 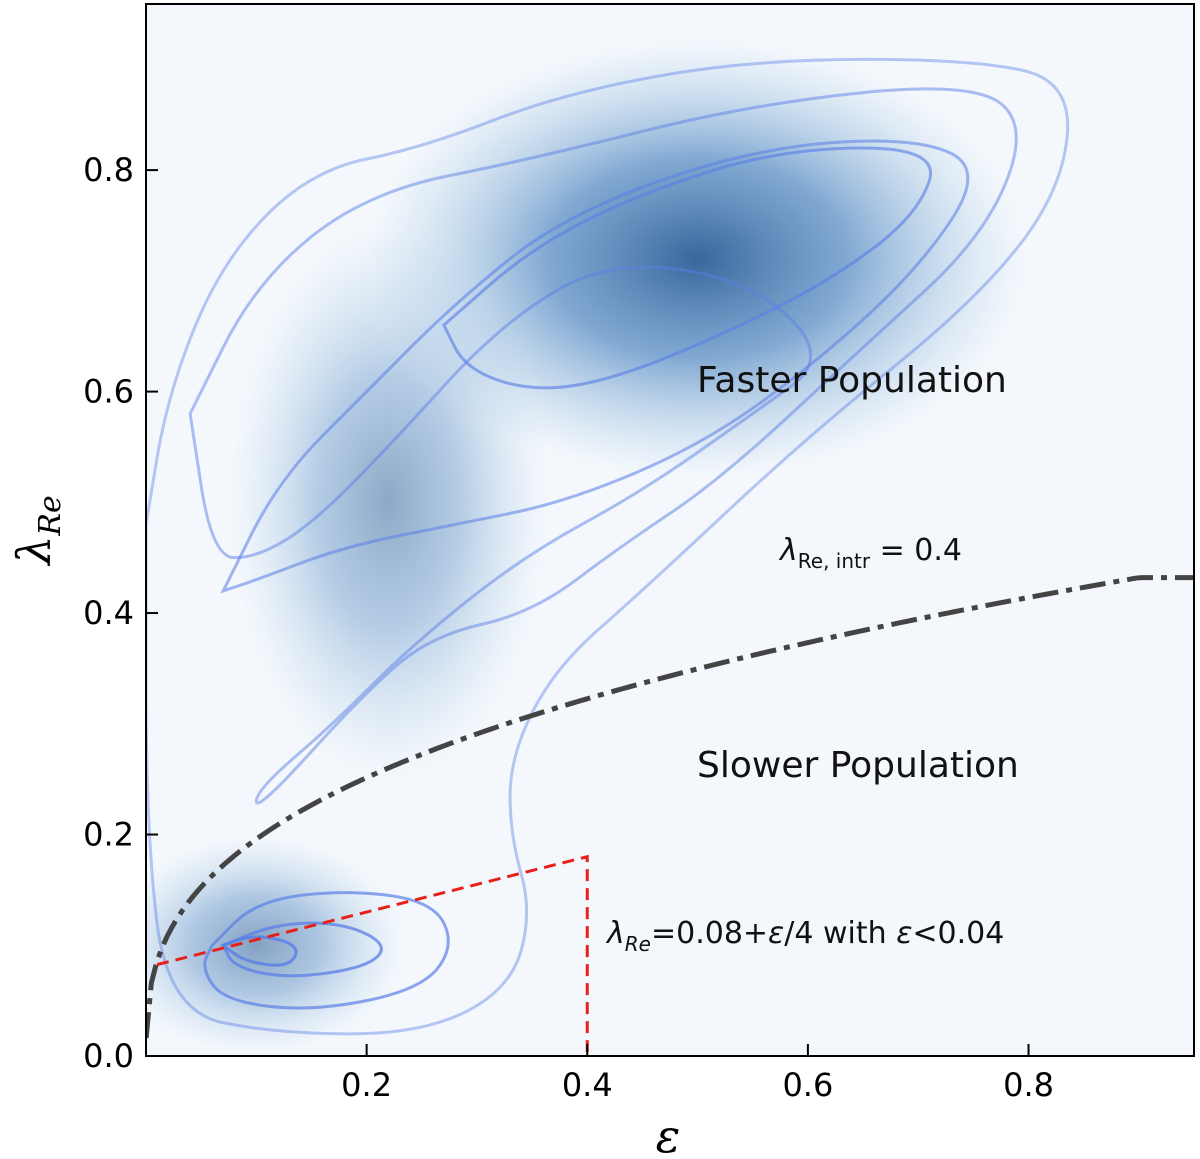 What do you see at coordinates (852, 380) in the screenshot?
I see `faster-population-label: Faster Population` at bounding box center [852, 380].